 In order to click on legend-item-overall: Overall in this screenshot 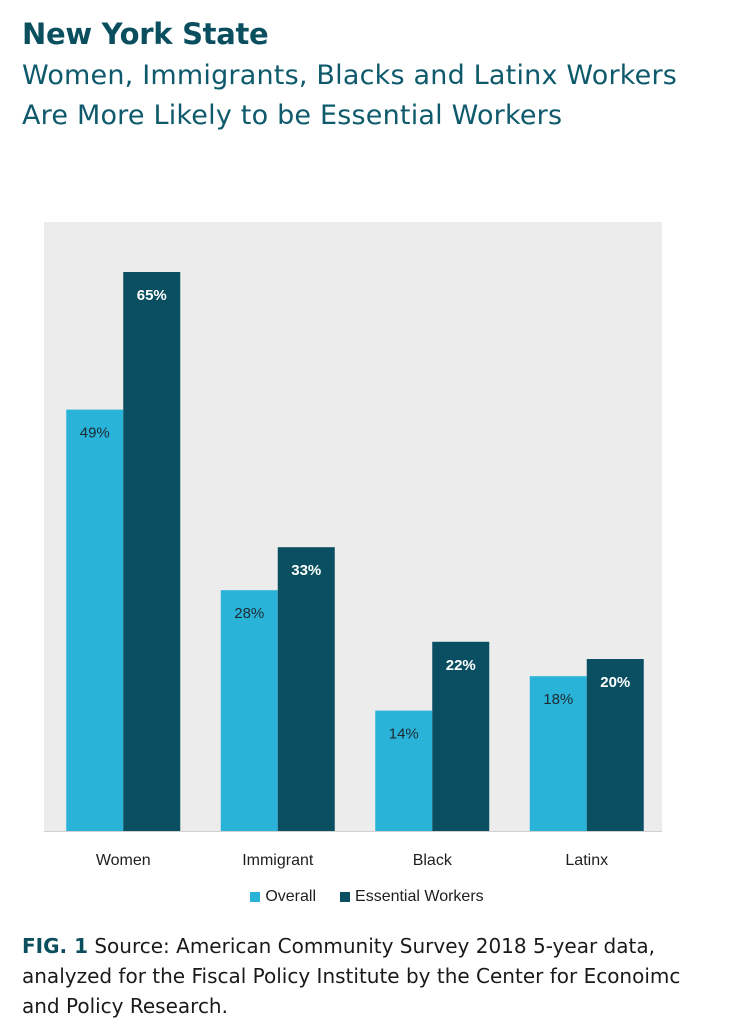, I will do `click(283, 897)`.